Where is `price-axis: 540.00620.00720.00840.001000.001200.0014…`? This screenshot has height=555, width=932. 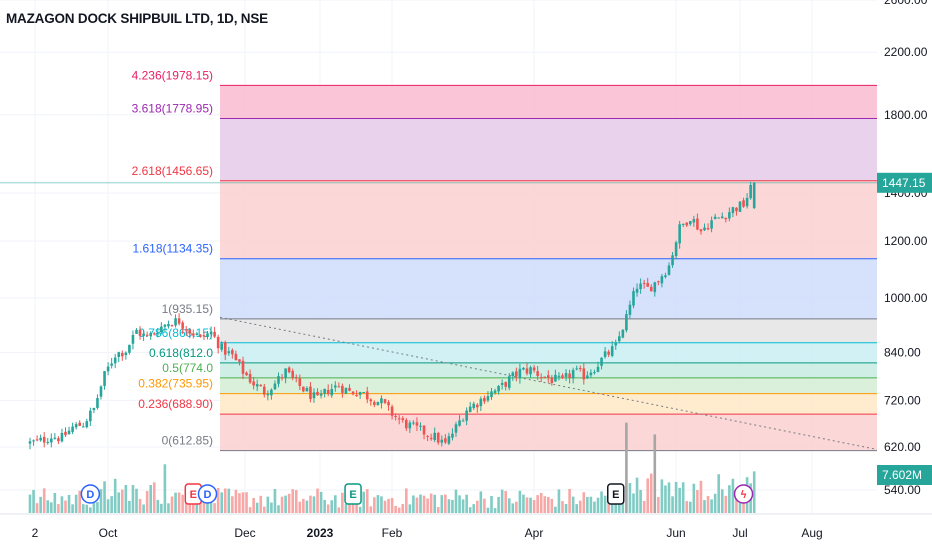
price-axis: 540.00620.00720.00840.001000.001200.0014… is located at coordinates (904, 275).